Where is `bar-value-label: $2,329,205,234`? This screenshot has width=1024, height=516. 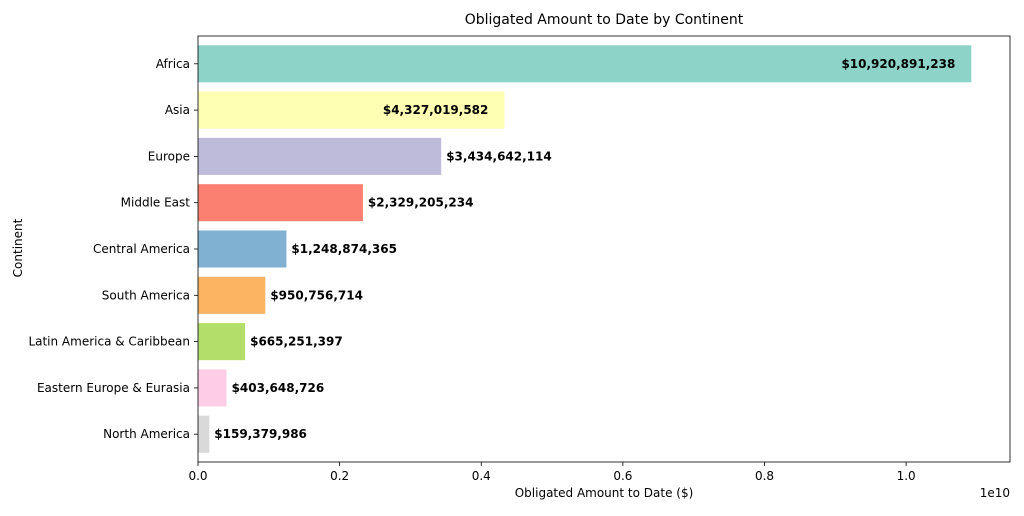 bar-value-label: $2,329,205,234 is located at coordinates (421, 203).